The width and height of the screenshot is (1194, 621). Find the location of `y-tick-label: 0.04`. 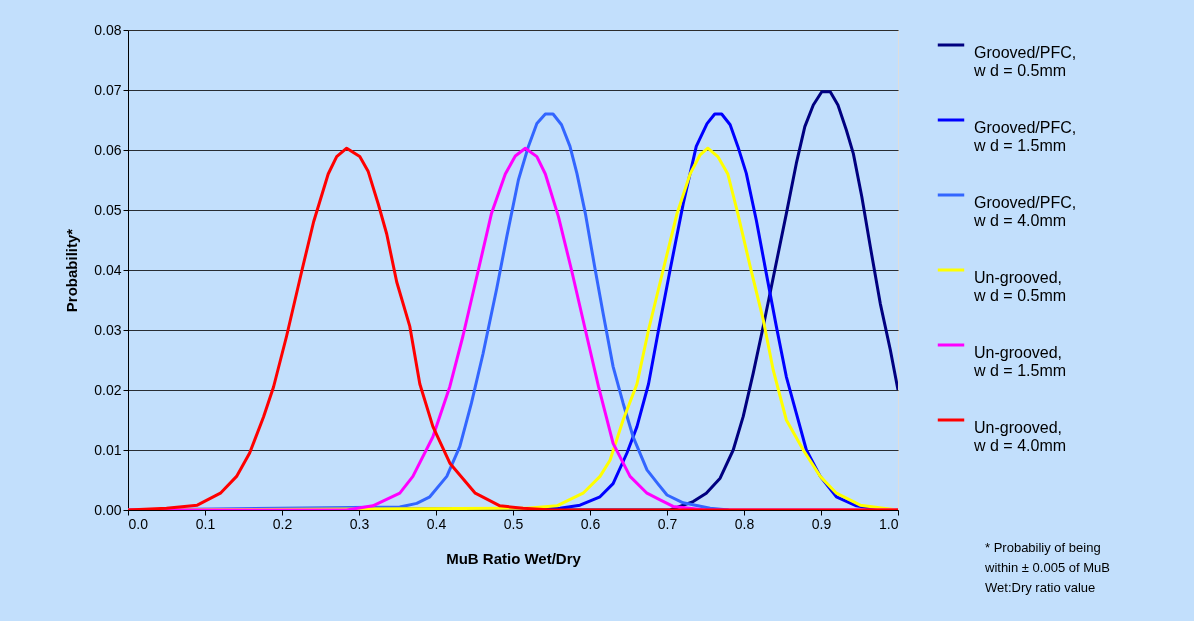

y-tick-label: 0.04 is located at coordinates (108, 269).